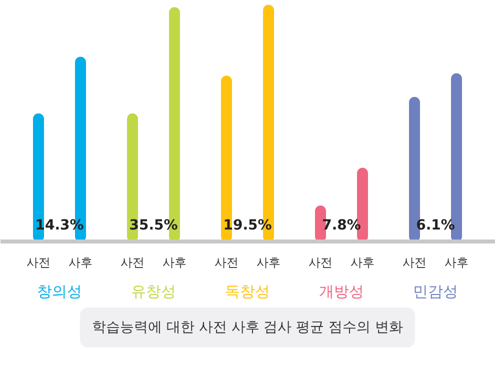  Describe the element at coordinates (341, 291) in the screenshot. I see `text: 개방성` at that location.